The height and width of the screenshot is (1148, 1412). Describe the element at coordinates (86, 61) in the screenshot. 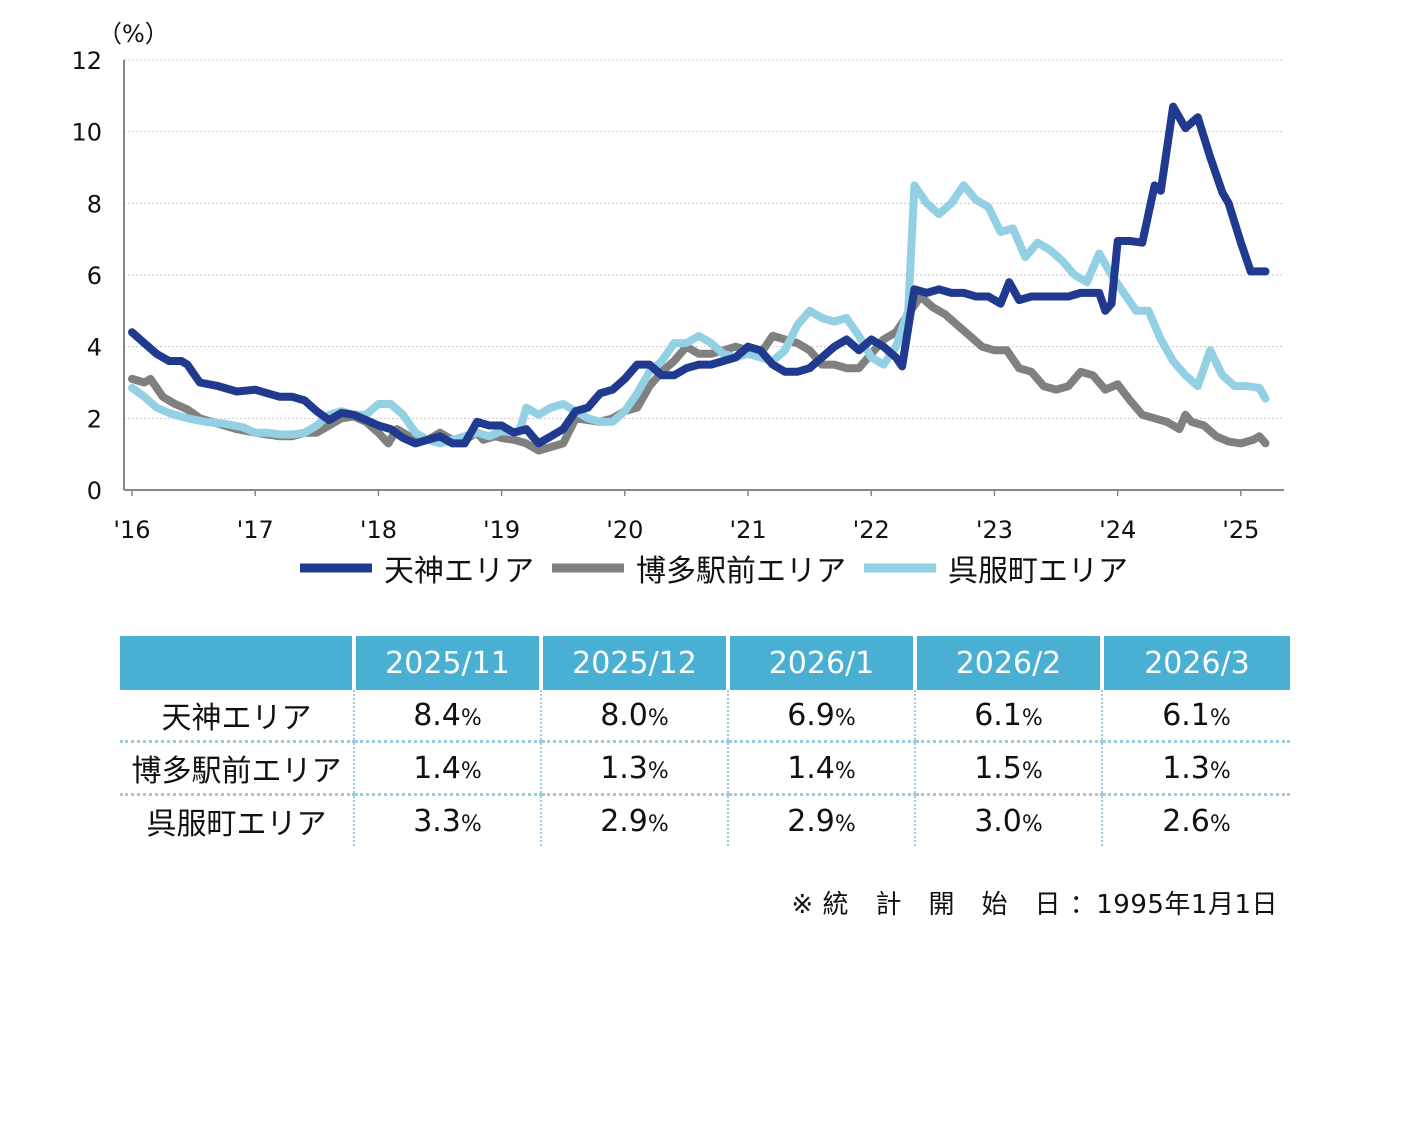

I see `y-tick-label: 12` at that location.